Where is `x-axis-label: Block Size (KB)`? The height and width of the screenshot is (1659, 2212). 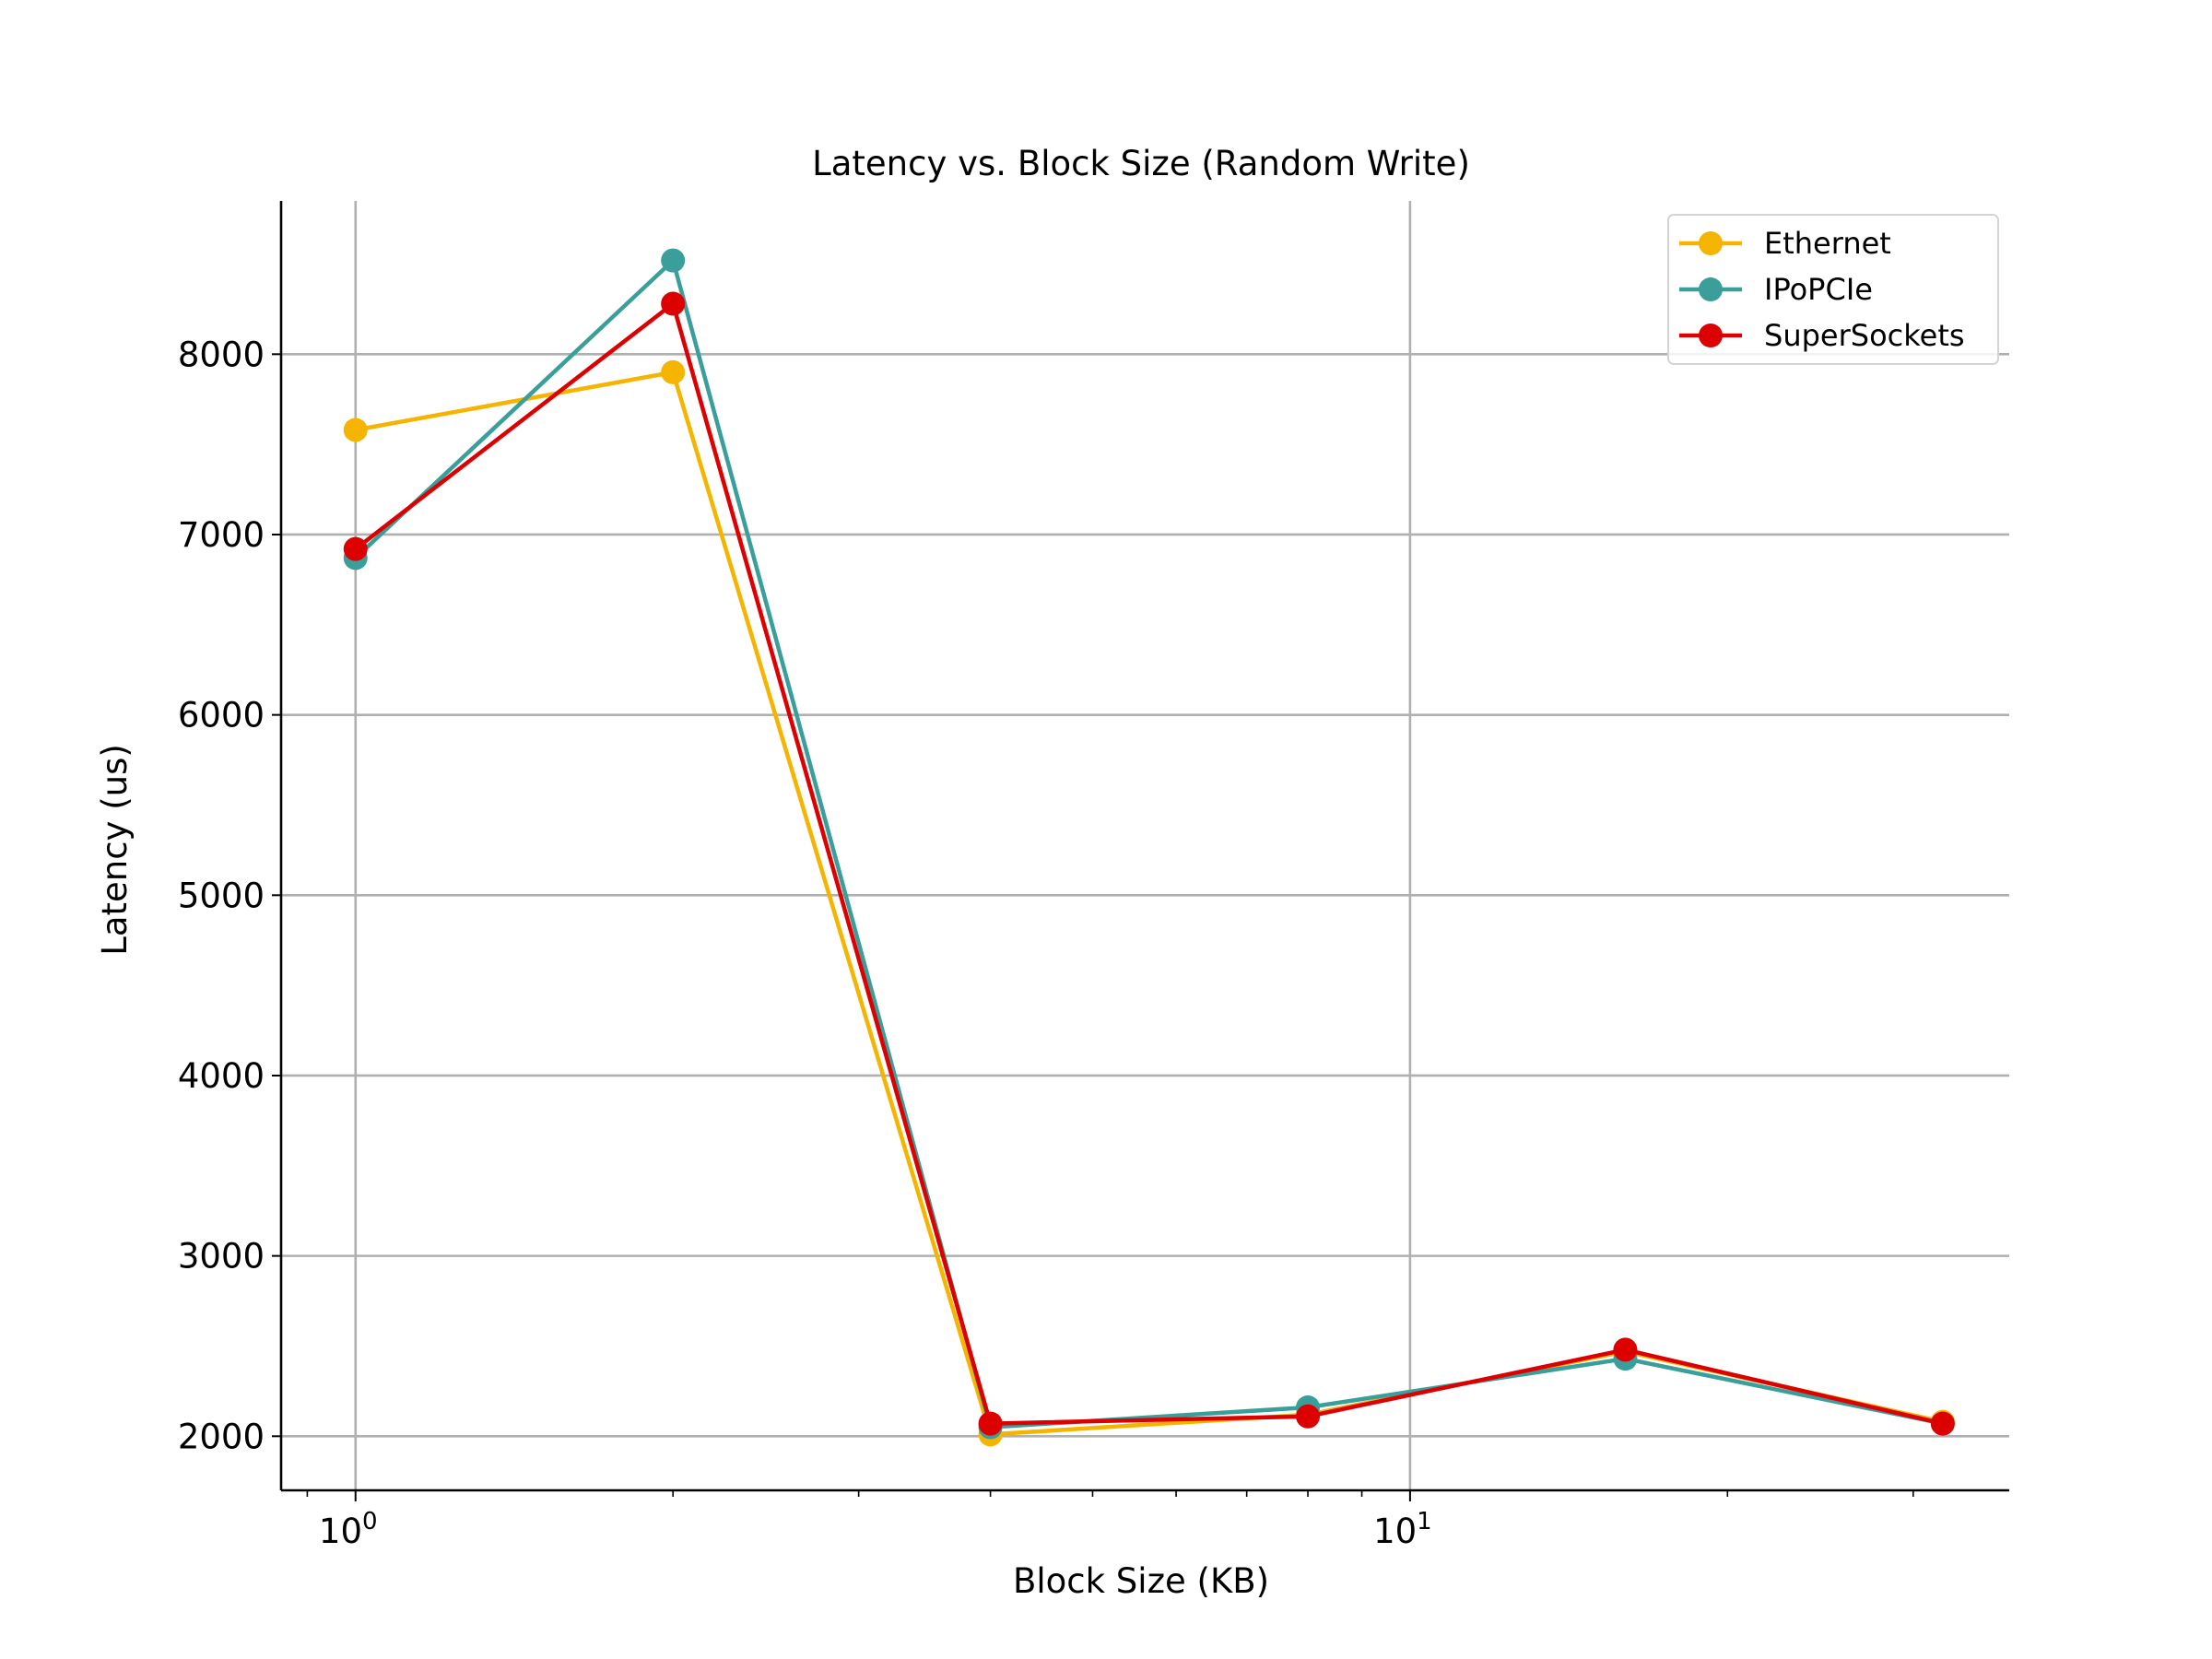
x-axis-label: Block Size (KB) is located at coordinates (1141, 1581).